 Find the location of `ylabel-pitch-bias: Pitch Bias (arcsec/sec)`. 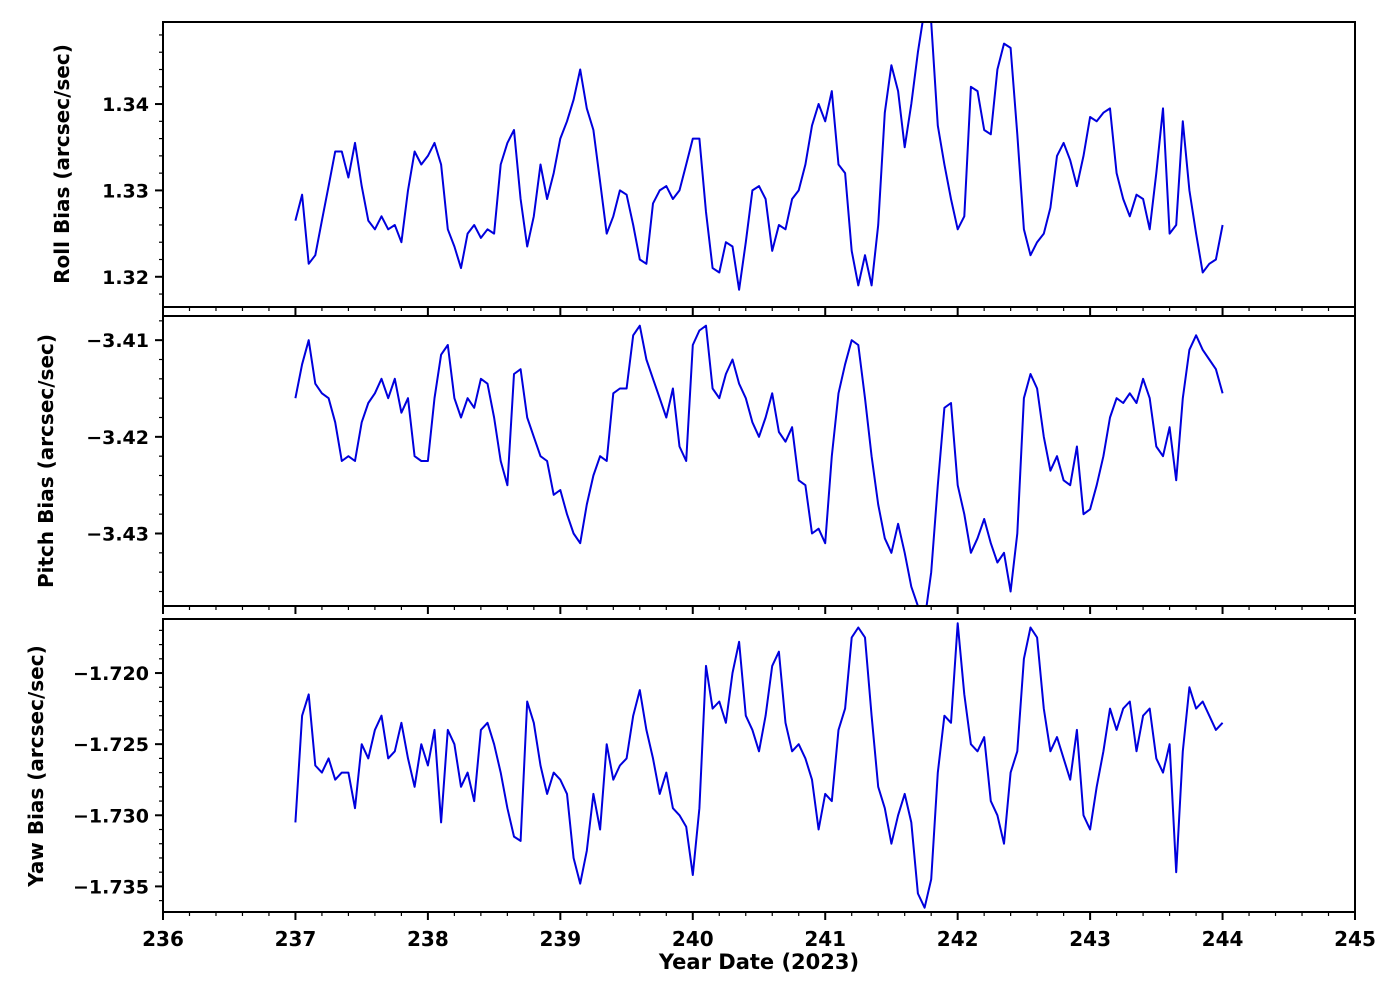

ylabel-pitch-bias: Pitch Bias (arcsec/sec) is located at coordinates (46, 461).